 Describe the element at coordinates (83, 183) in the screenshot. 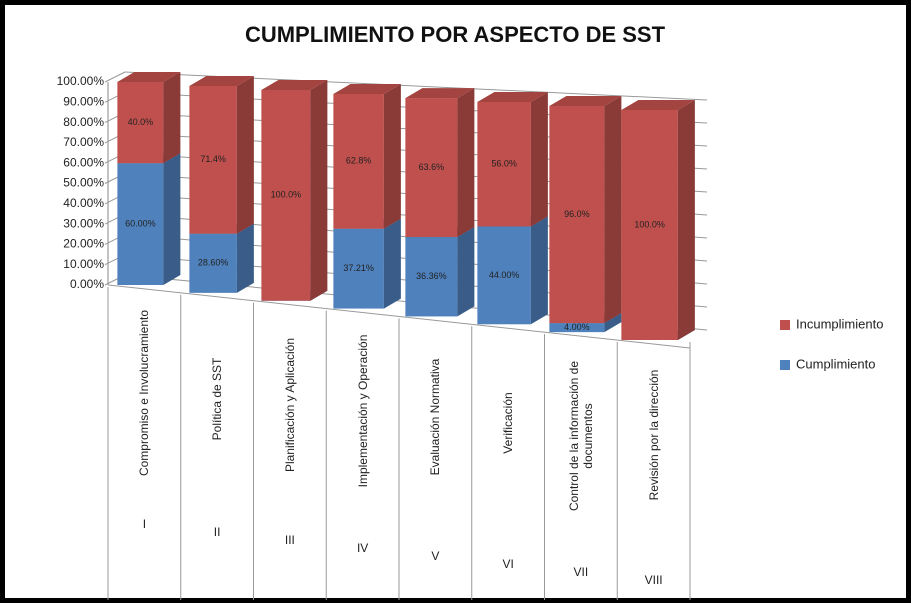

I see `y-tick-label: 50.00%` at that location.